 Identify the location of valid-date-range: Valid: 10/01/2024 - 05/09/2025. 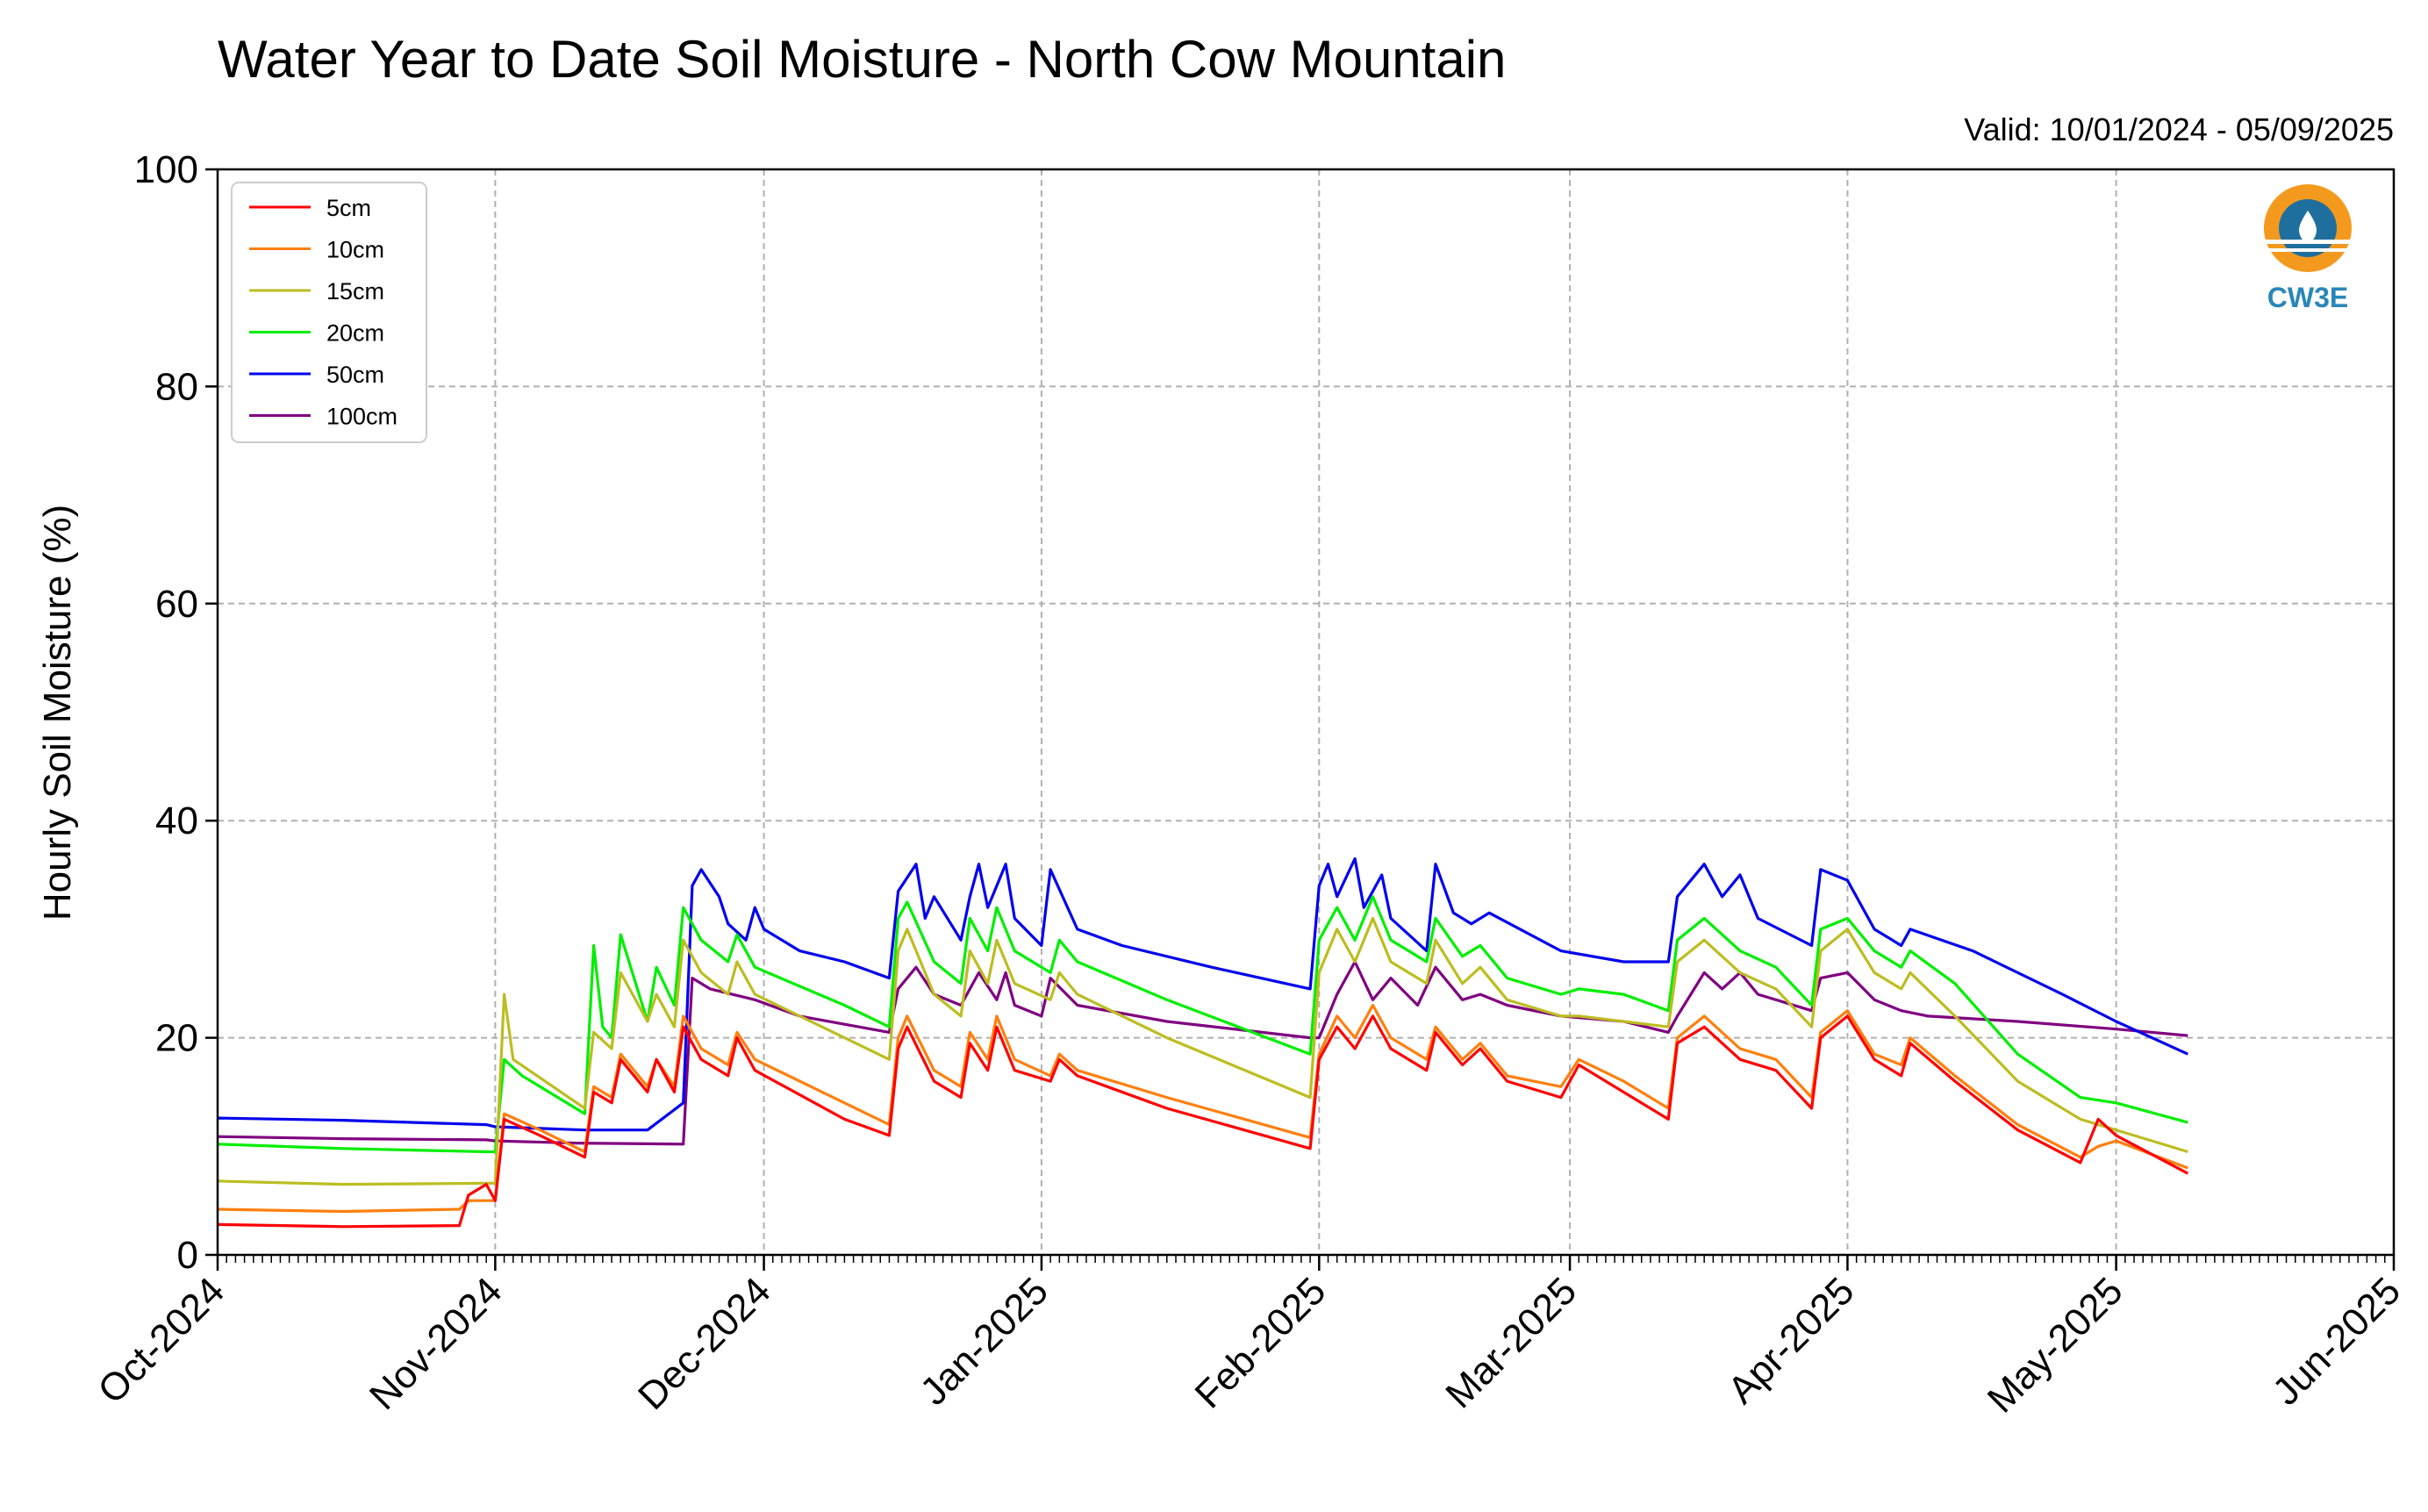
(2179, 129).